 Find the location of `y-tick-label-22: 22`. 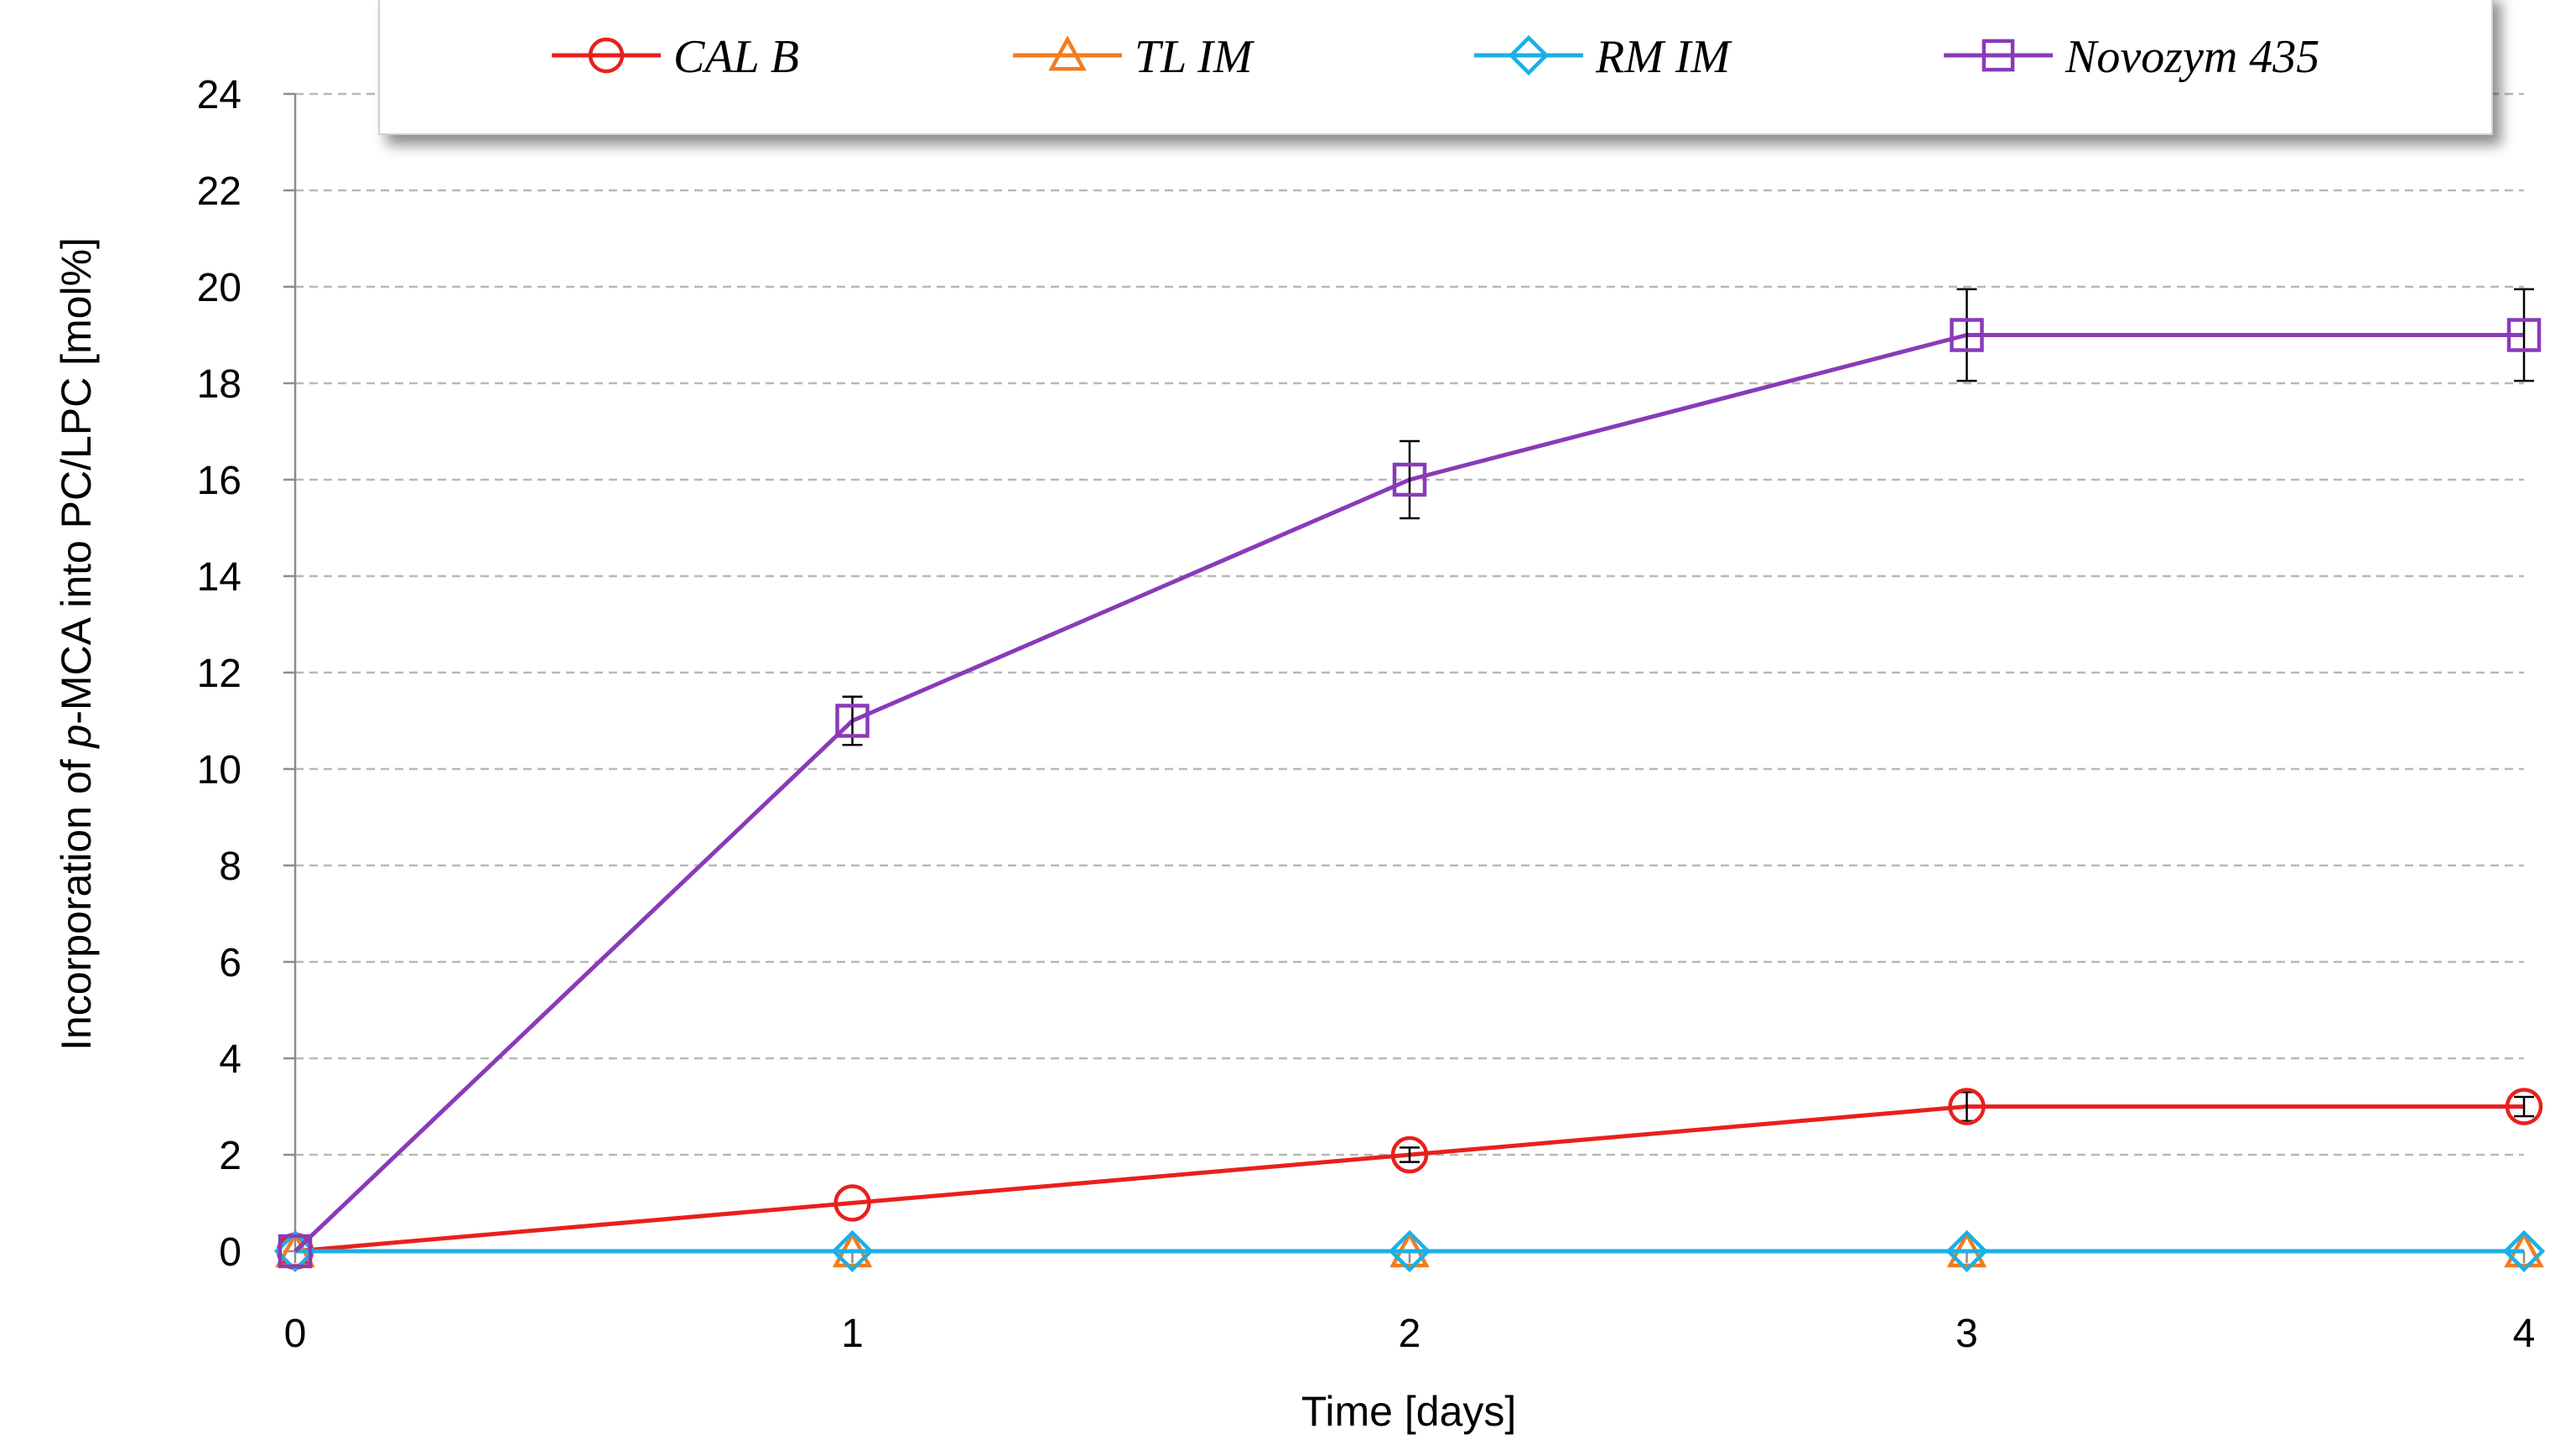

y-tick-label-22: 22 is located at coordinates (219, 191).